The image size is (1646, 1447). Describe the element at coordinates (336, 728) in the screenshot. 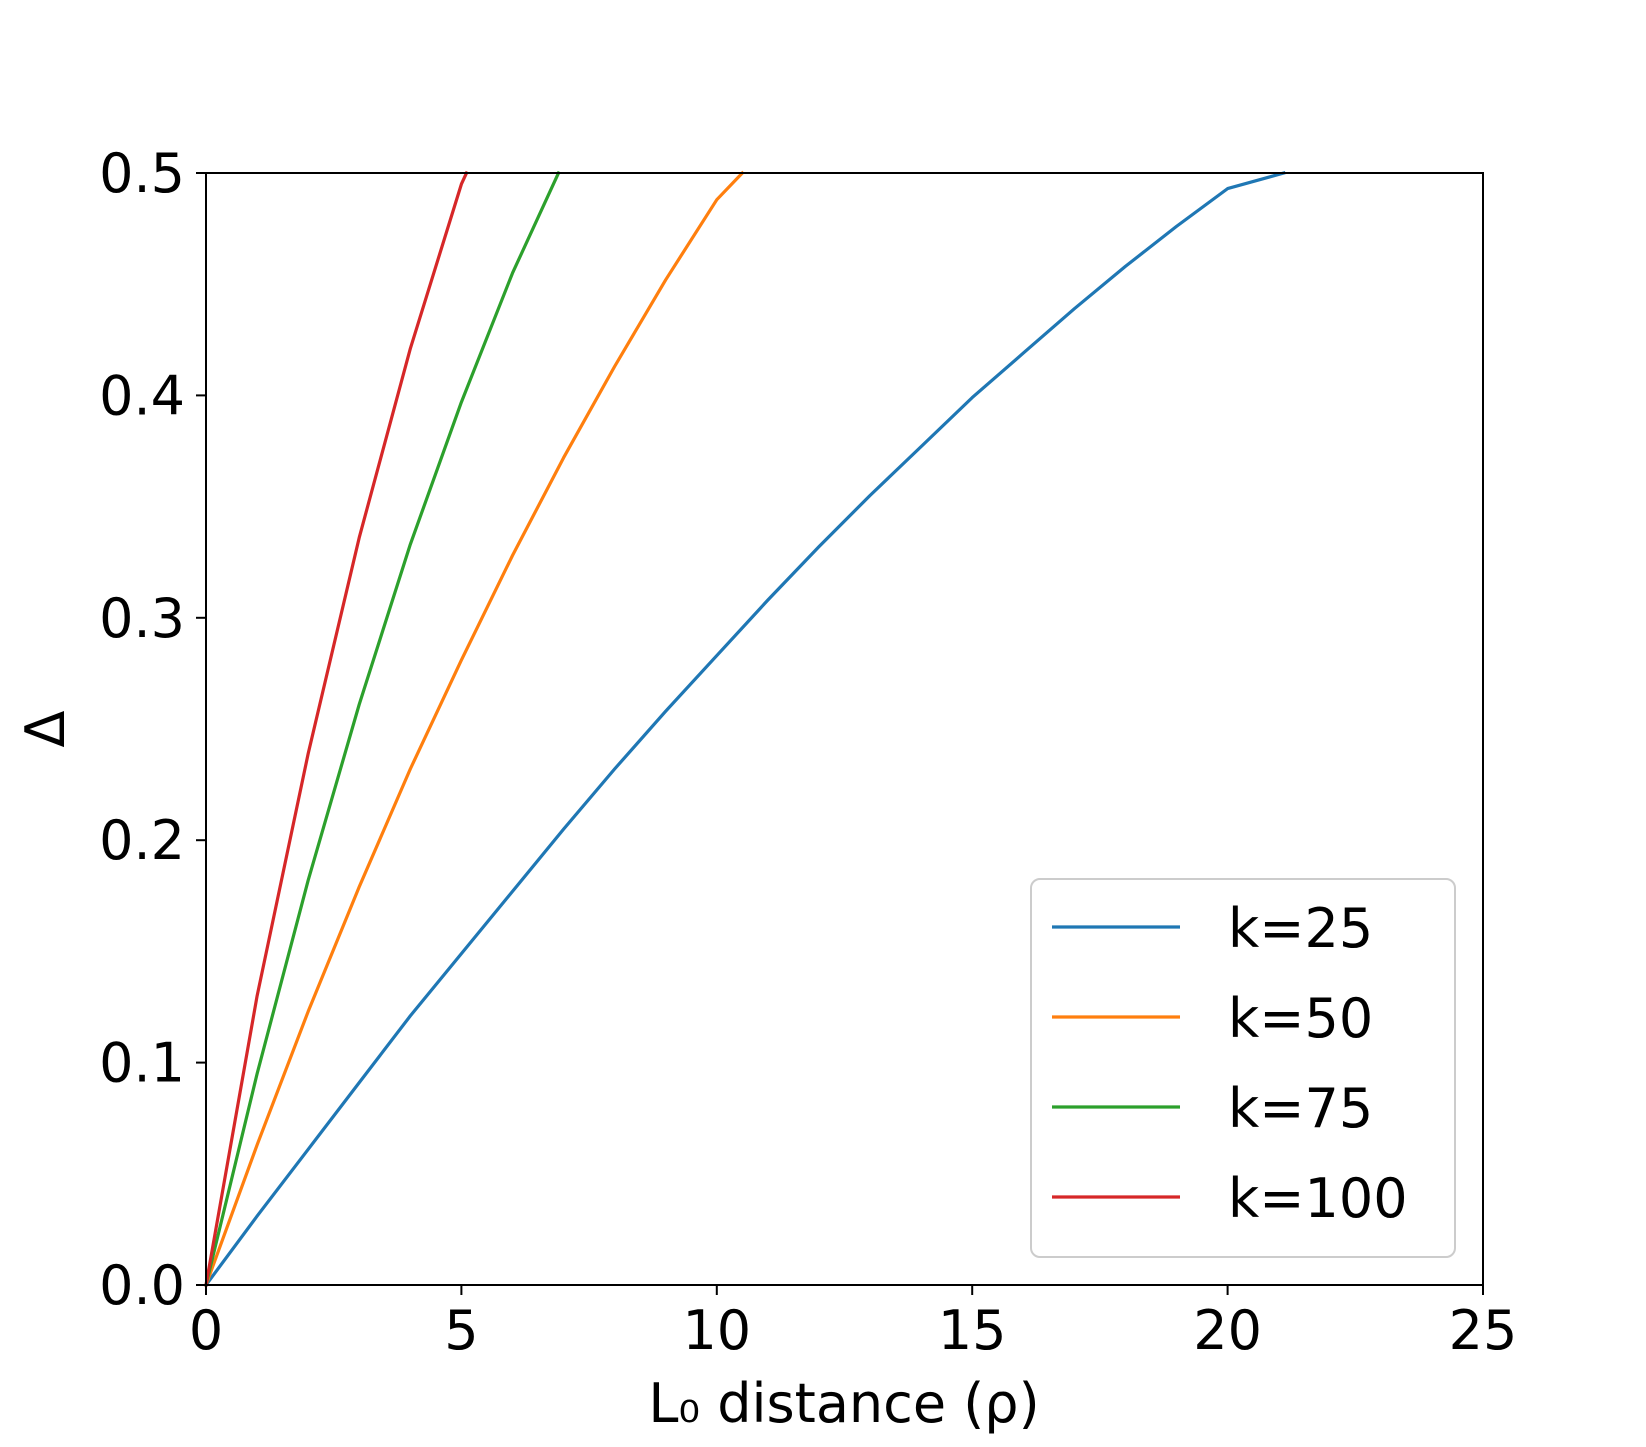

I see `series-line-k=100` at that location.